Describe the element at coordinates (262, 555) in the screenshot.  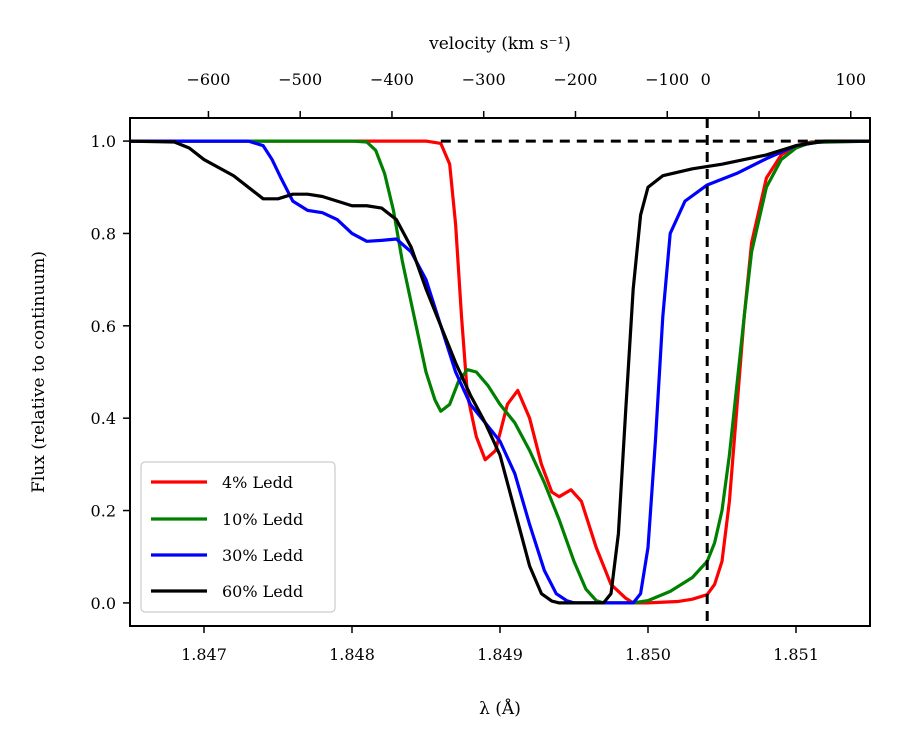
I see `legend-label-30pct: 30% Ledd` at that location.